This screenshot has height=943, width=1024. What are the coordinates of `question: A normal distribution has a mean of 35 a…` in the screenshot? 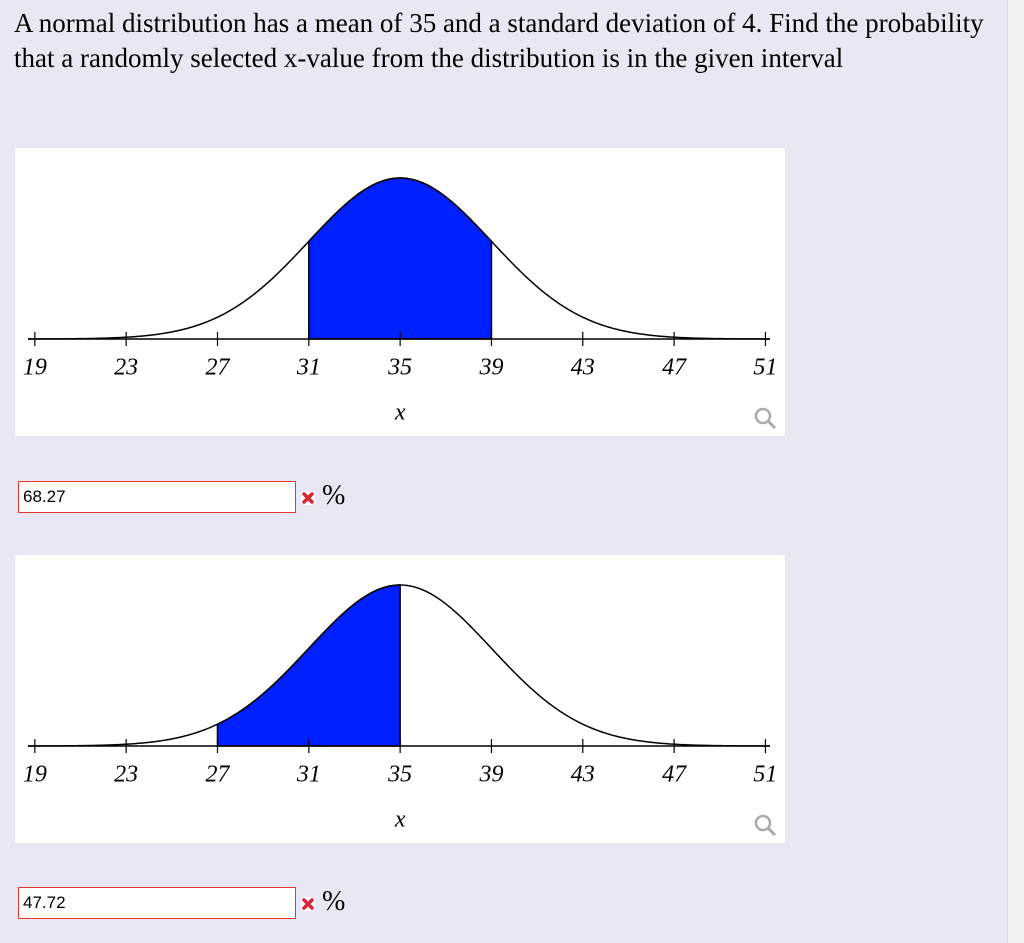 It's located at (501, 41).